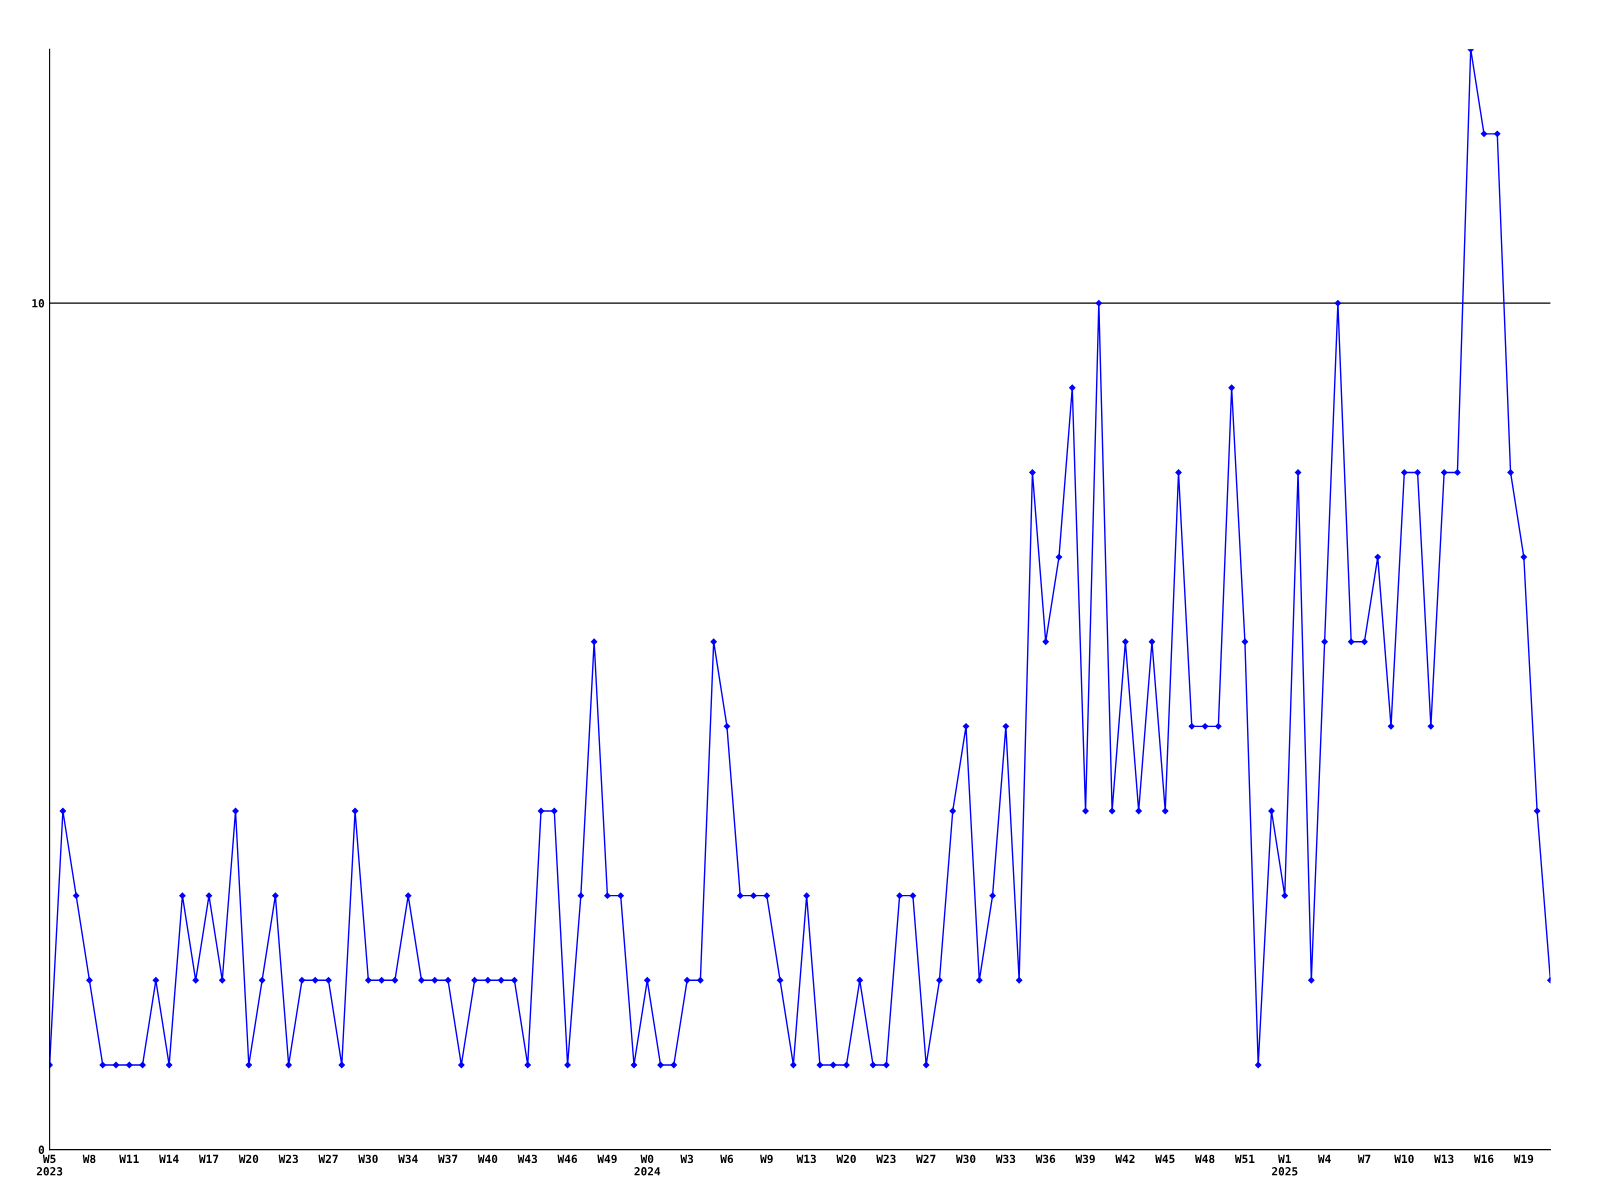  I want to click on y-tick-label: 10, so click(38, 303).